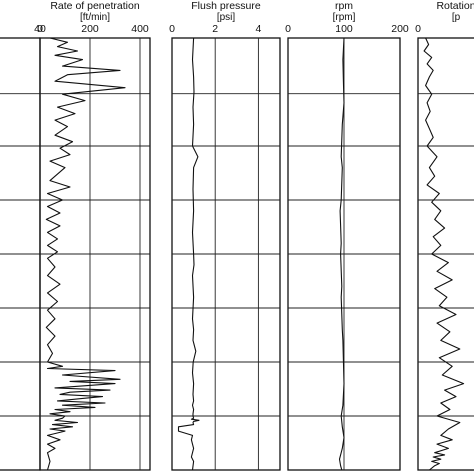 The width and height of the screenshot is (474, 474). I want to click on tick-label: 40, so click(40, 29).